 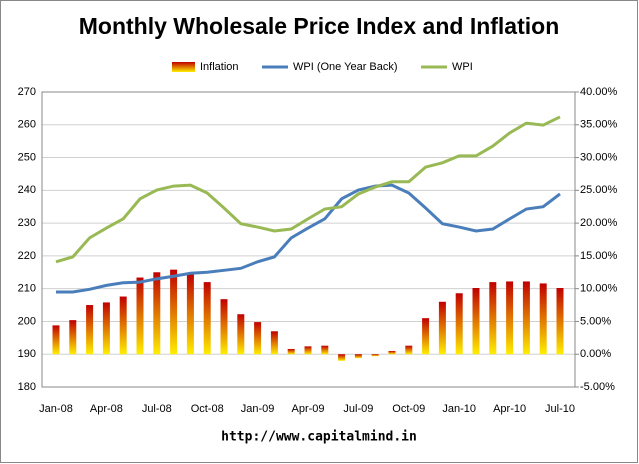 I want to click on y-tick-label: 220, so click(x=27, y=256).